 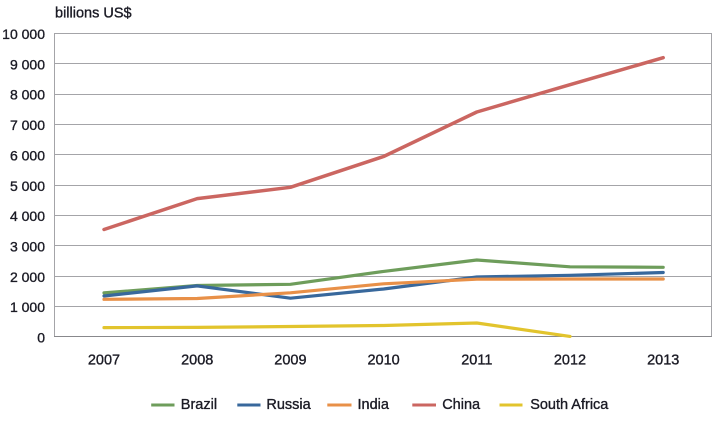 I want to click on svg-text: 4 000, so click(x=27, y=216).